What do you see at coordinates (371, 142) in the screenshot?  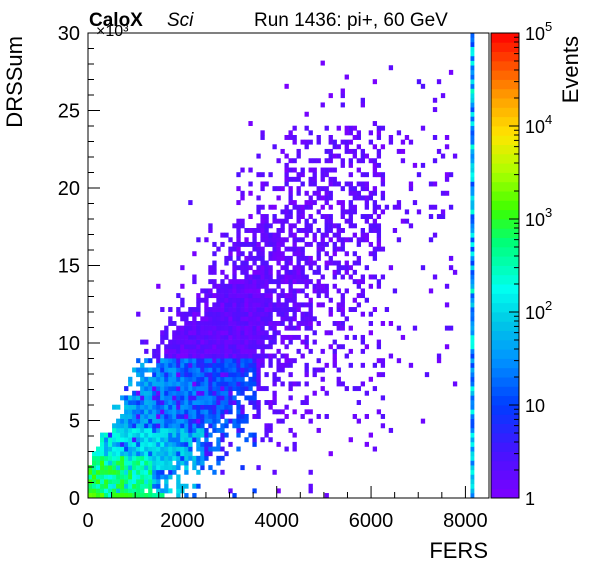 I see `heatmap-bin-2033` at bounding box center [371, 142].